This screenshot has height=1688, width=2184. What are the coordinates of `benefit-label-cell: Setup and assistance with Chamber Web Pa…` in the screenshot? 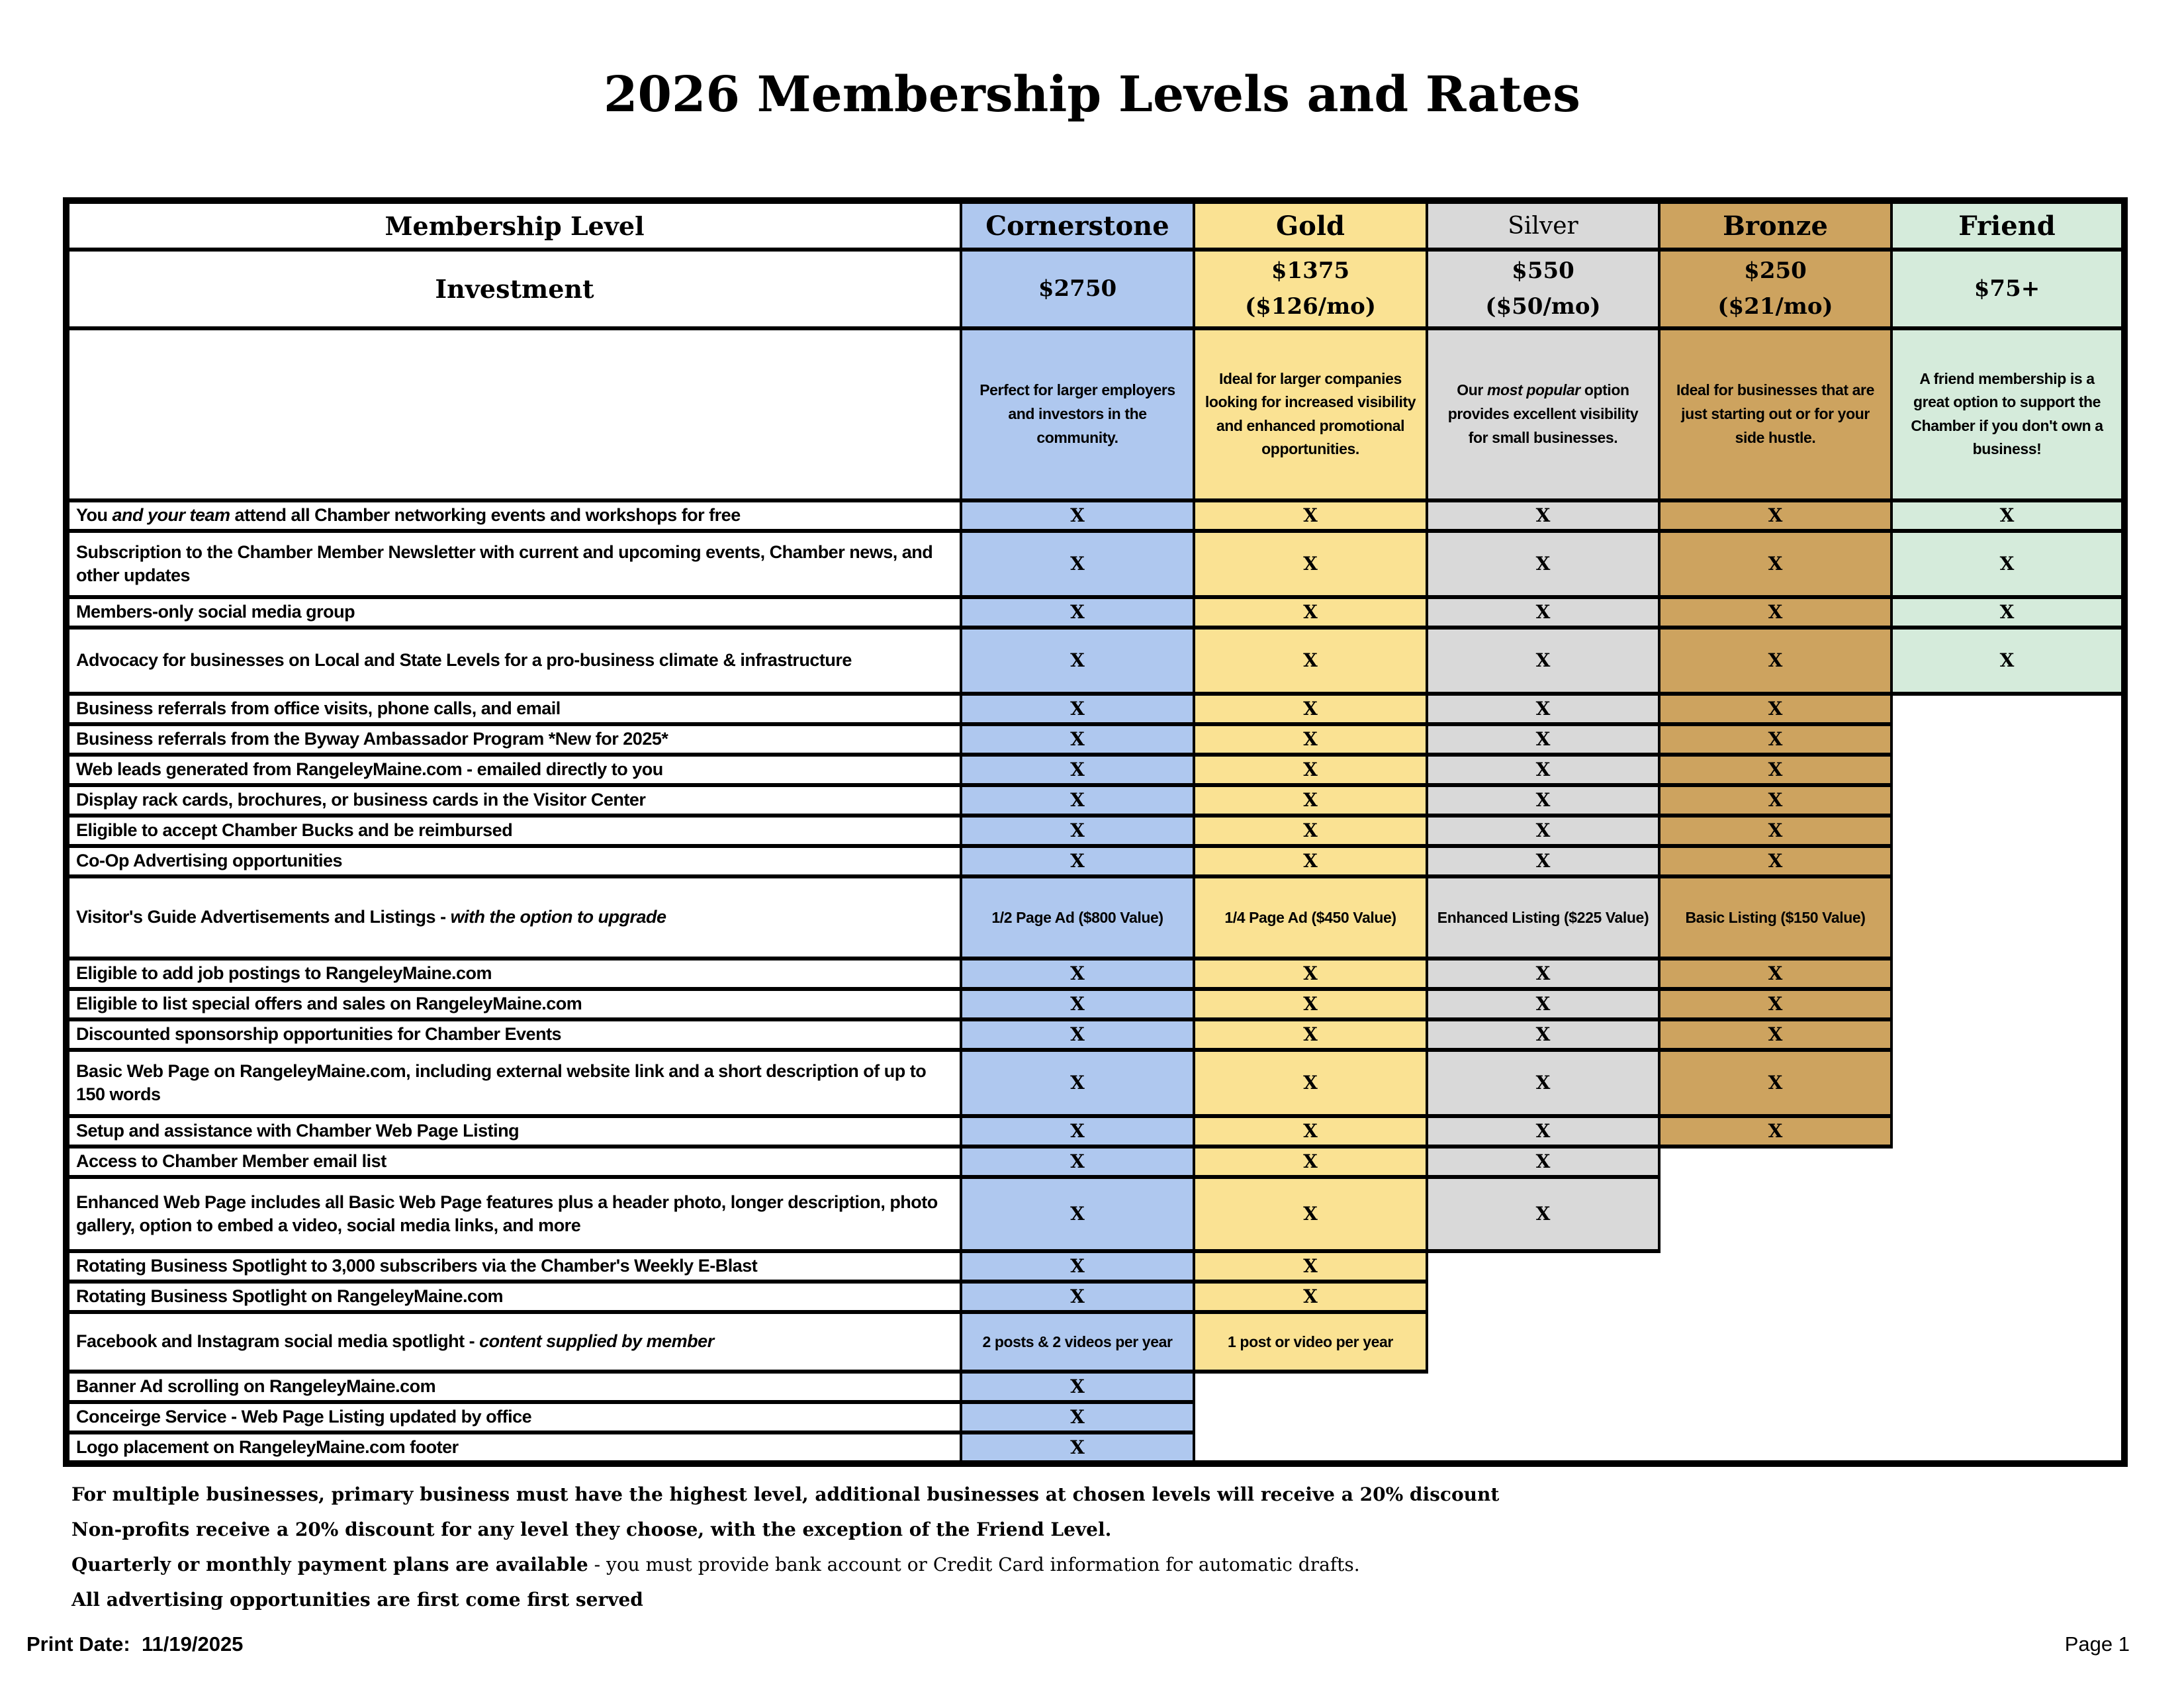 It's located at (513, 1131).